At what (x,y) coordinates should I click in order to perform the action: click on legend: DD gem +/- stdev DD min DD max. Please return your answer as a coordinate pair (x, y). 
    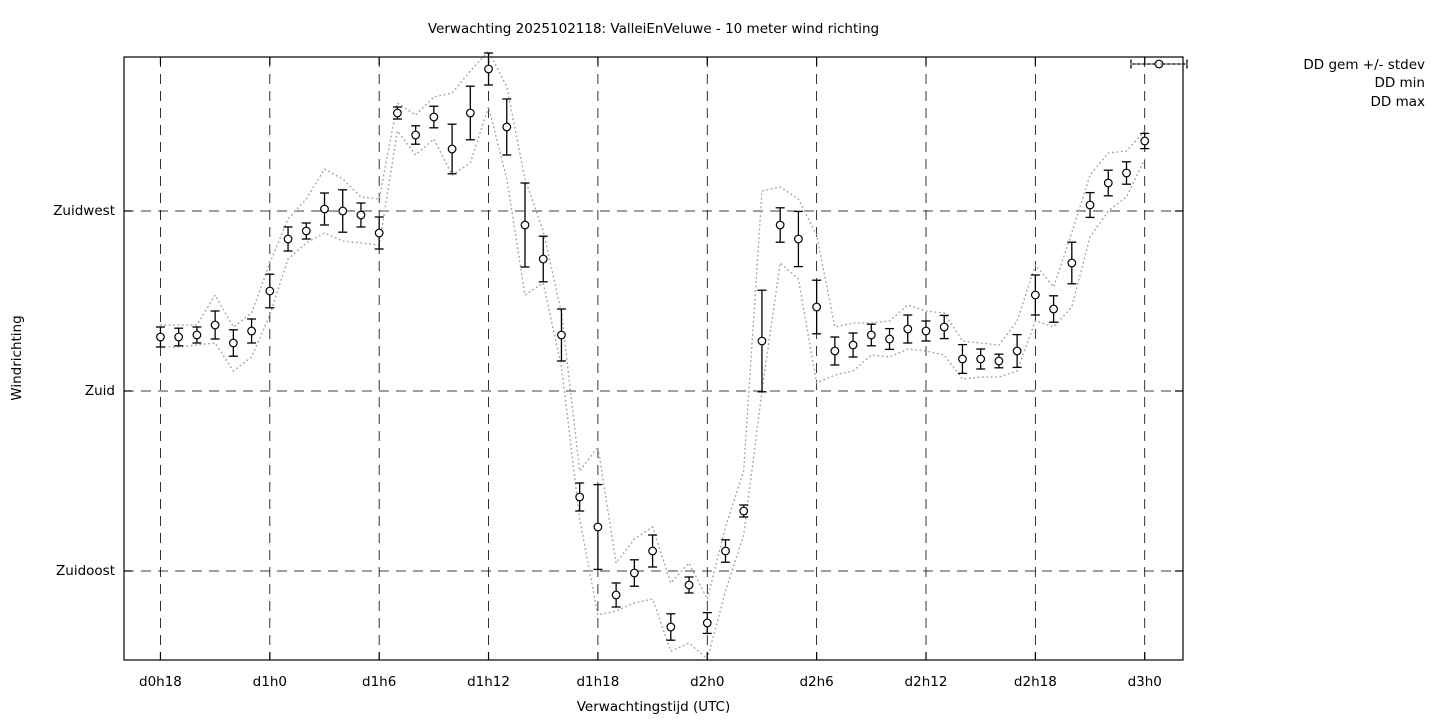
    Looking at the image, I should click on (1272, 83).